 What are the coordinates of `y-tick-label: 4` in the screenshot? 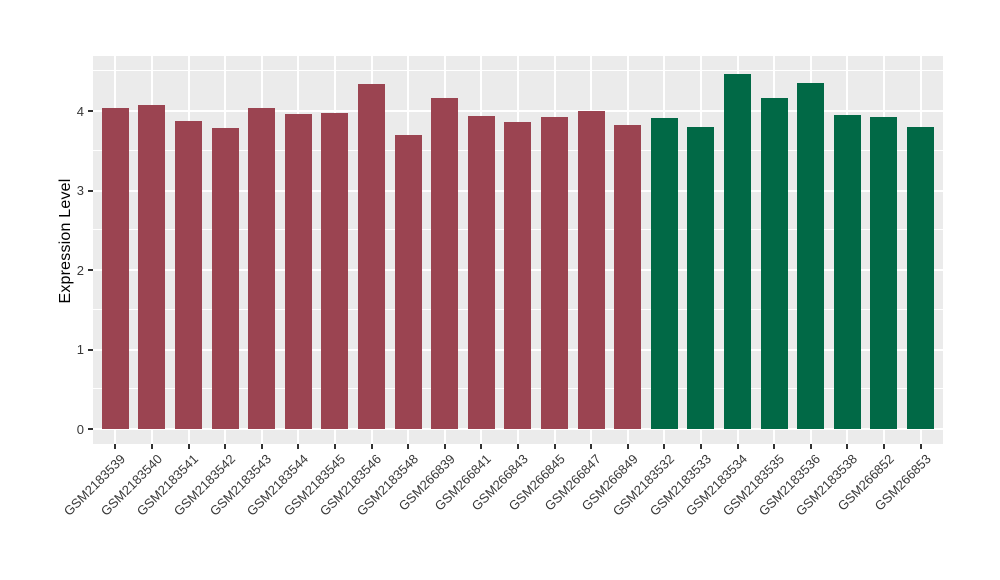 It's located at (80, 111).